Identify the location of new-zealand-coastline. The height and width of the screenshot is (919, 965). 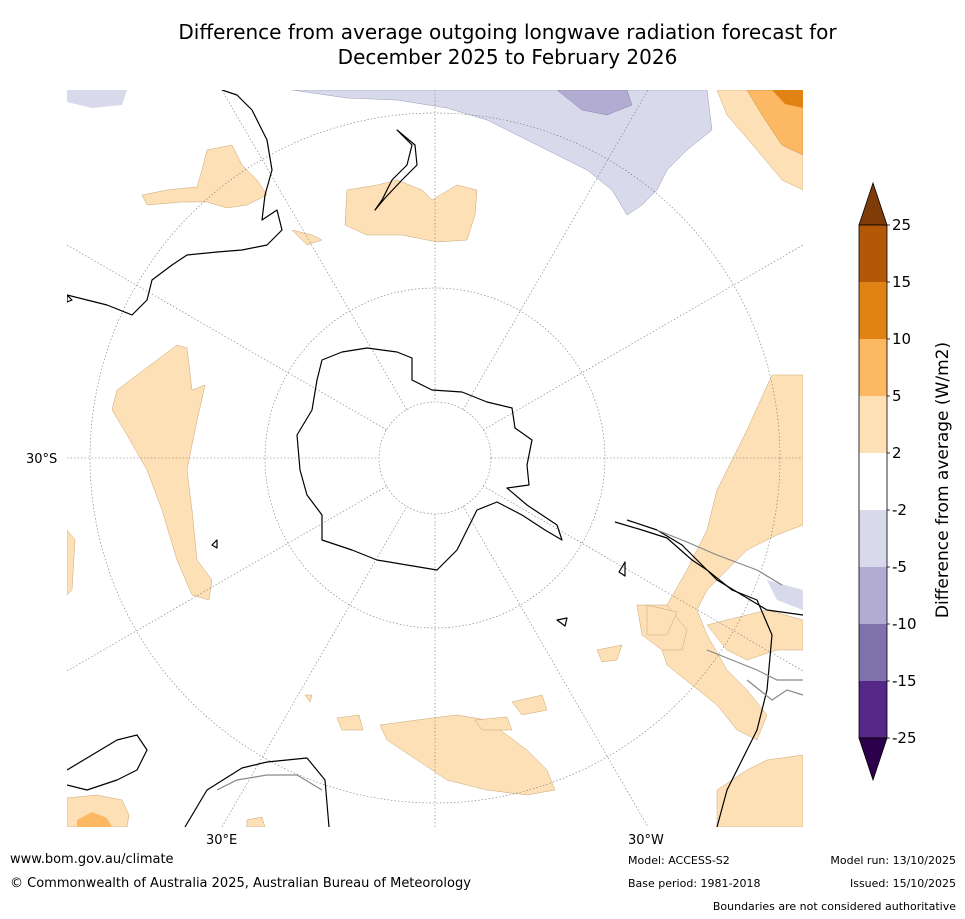
(396, 170).